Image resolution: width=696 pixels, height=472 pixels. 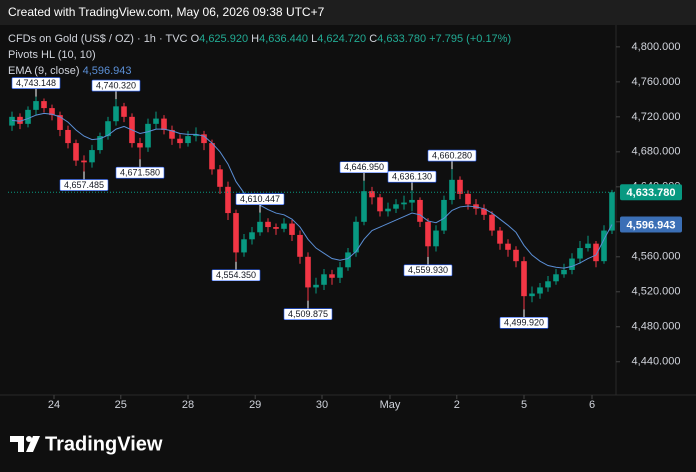 I want to click on y-tick-label: 4,800.000, so click(x=656, y=47).